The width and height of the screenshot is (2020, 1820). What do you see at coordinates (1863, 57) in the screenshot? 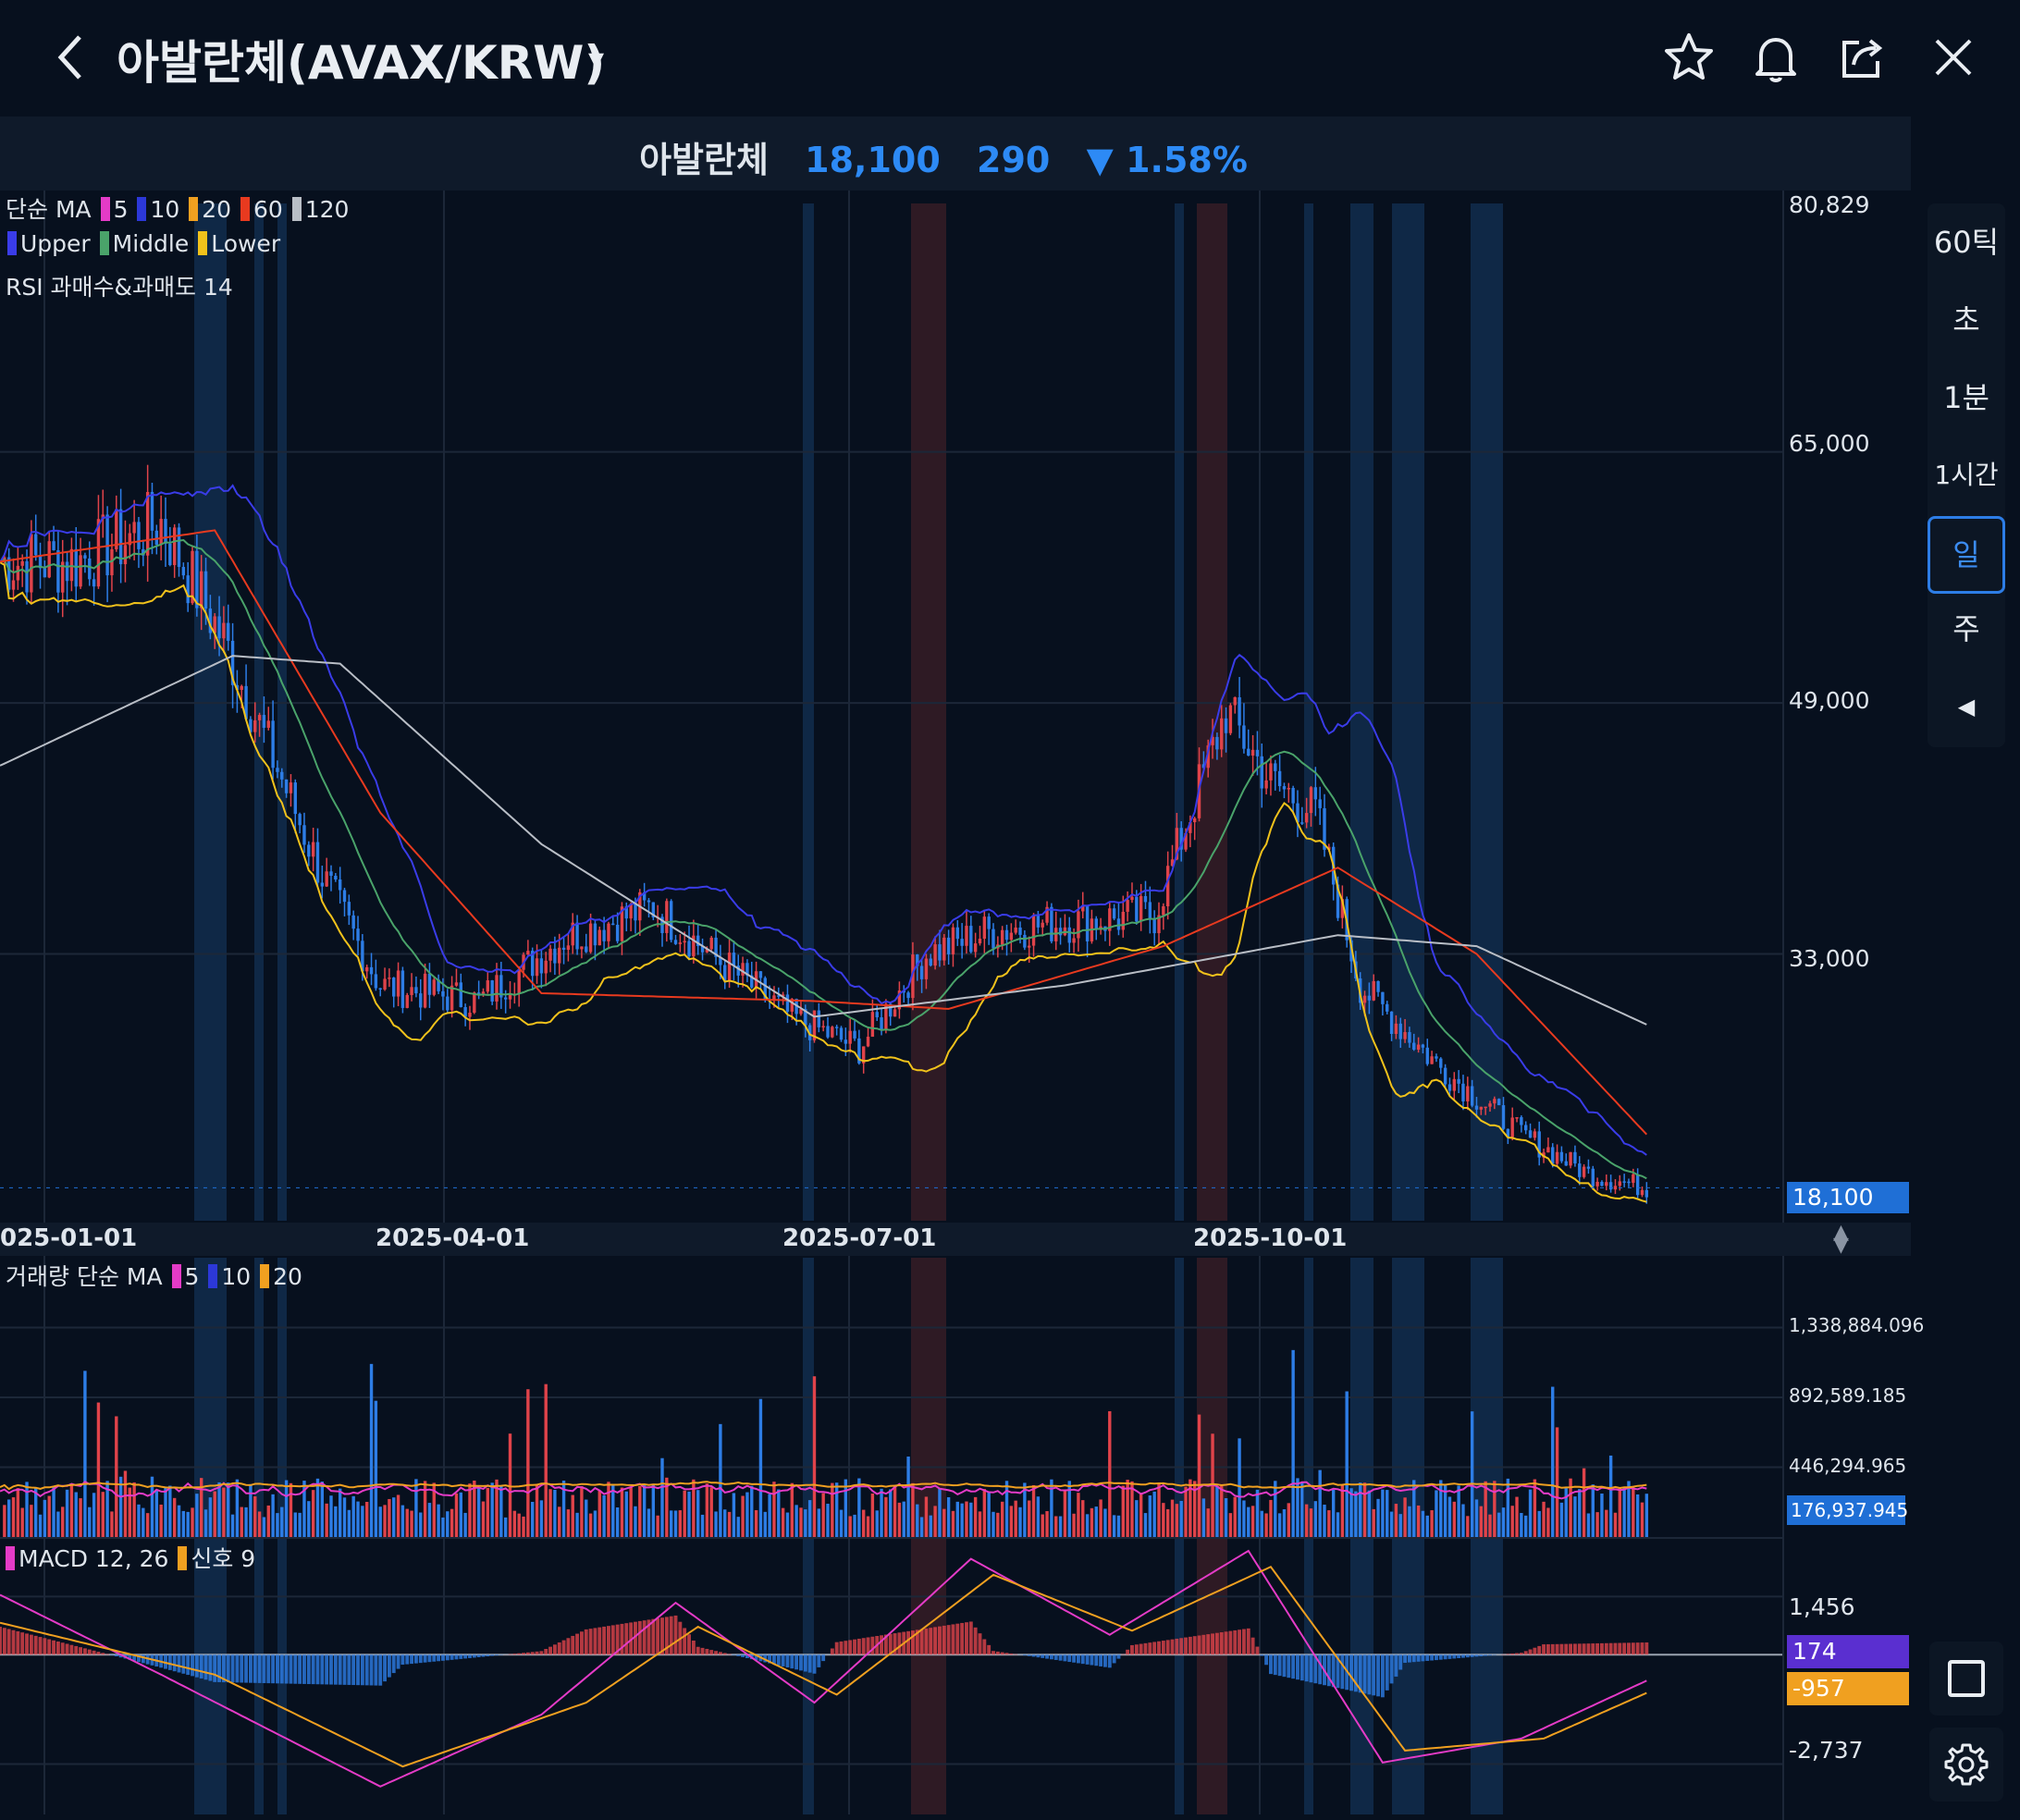
I see `share-button` at bounding box center [1863, 57].